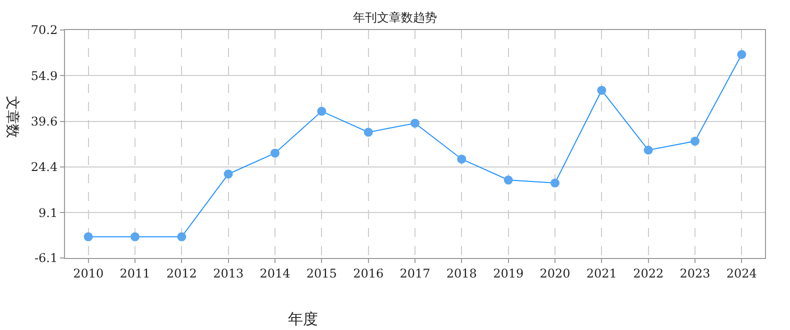 This screenshot has width=790, height=330. What do you see at coordinates (695, 273) in the screenshot?
I see `x-tick-label: 2023` at bounding box center [695, 273].